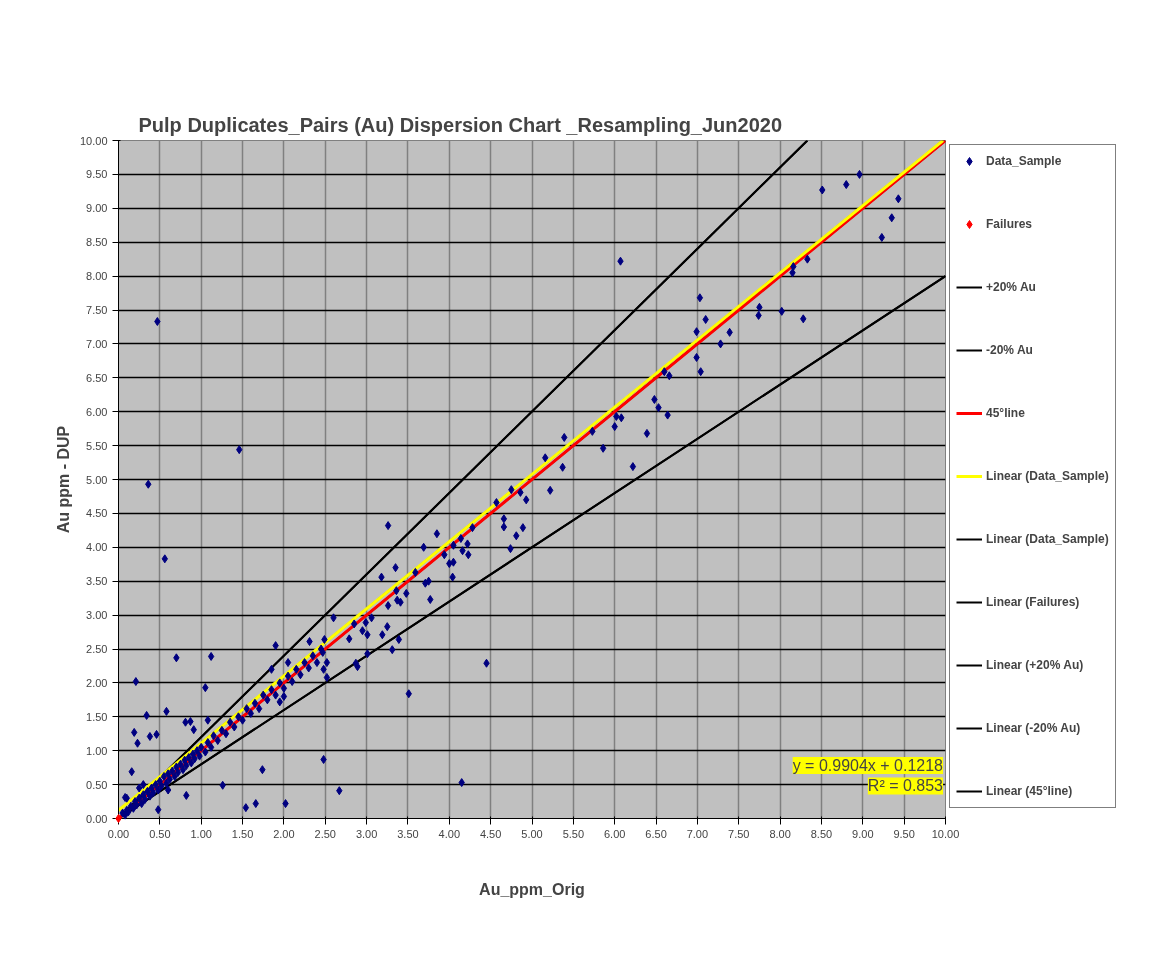 The width and height of the screenshot is (1157, 960). I want to click on legend-label: Failures, so click(1009, 224).